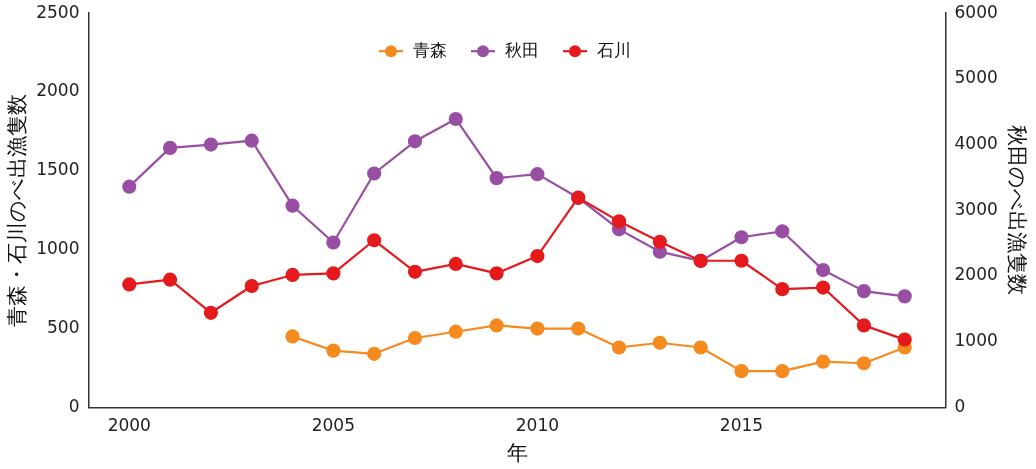 The width and height of the screenshot is (1036, 469). I want to click on y2-tick-label: 2000, so click(976, 274).